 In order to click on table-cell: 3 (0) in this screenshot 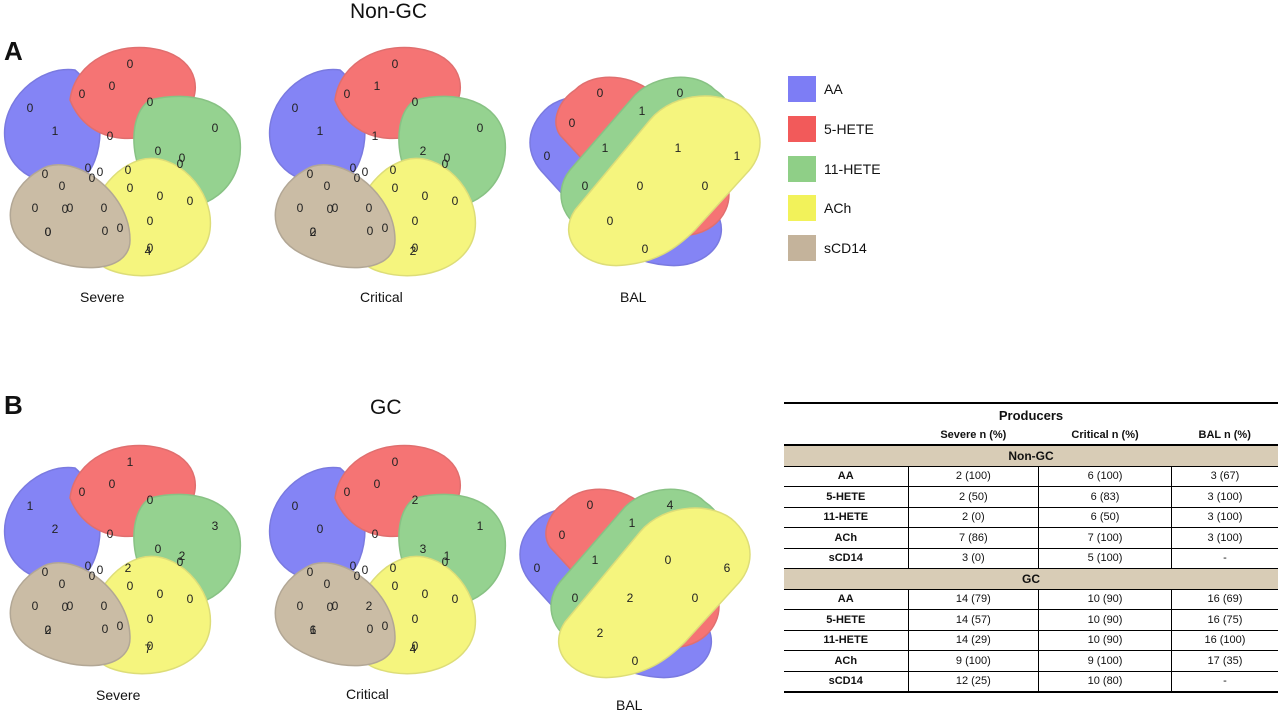, I will do `click(974, 558)`.